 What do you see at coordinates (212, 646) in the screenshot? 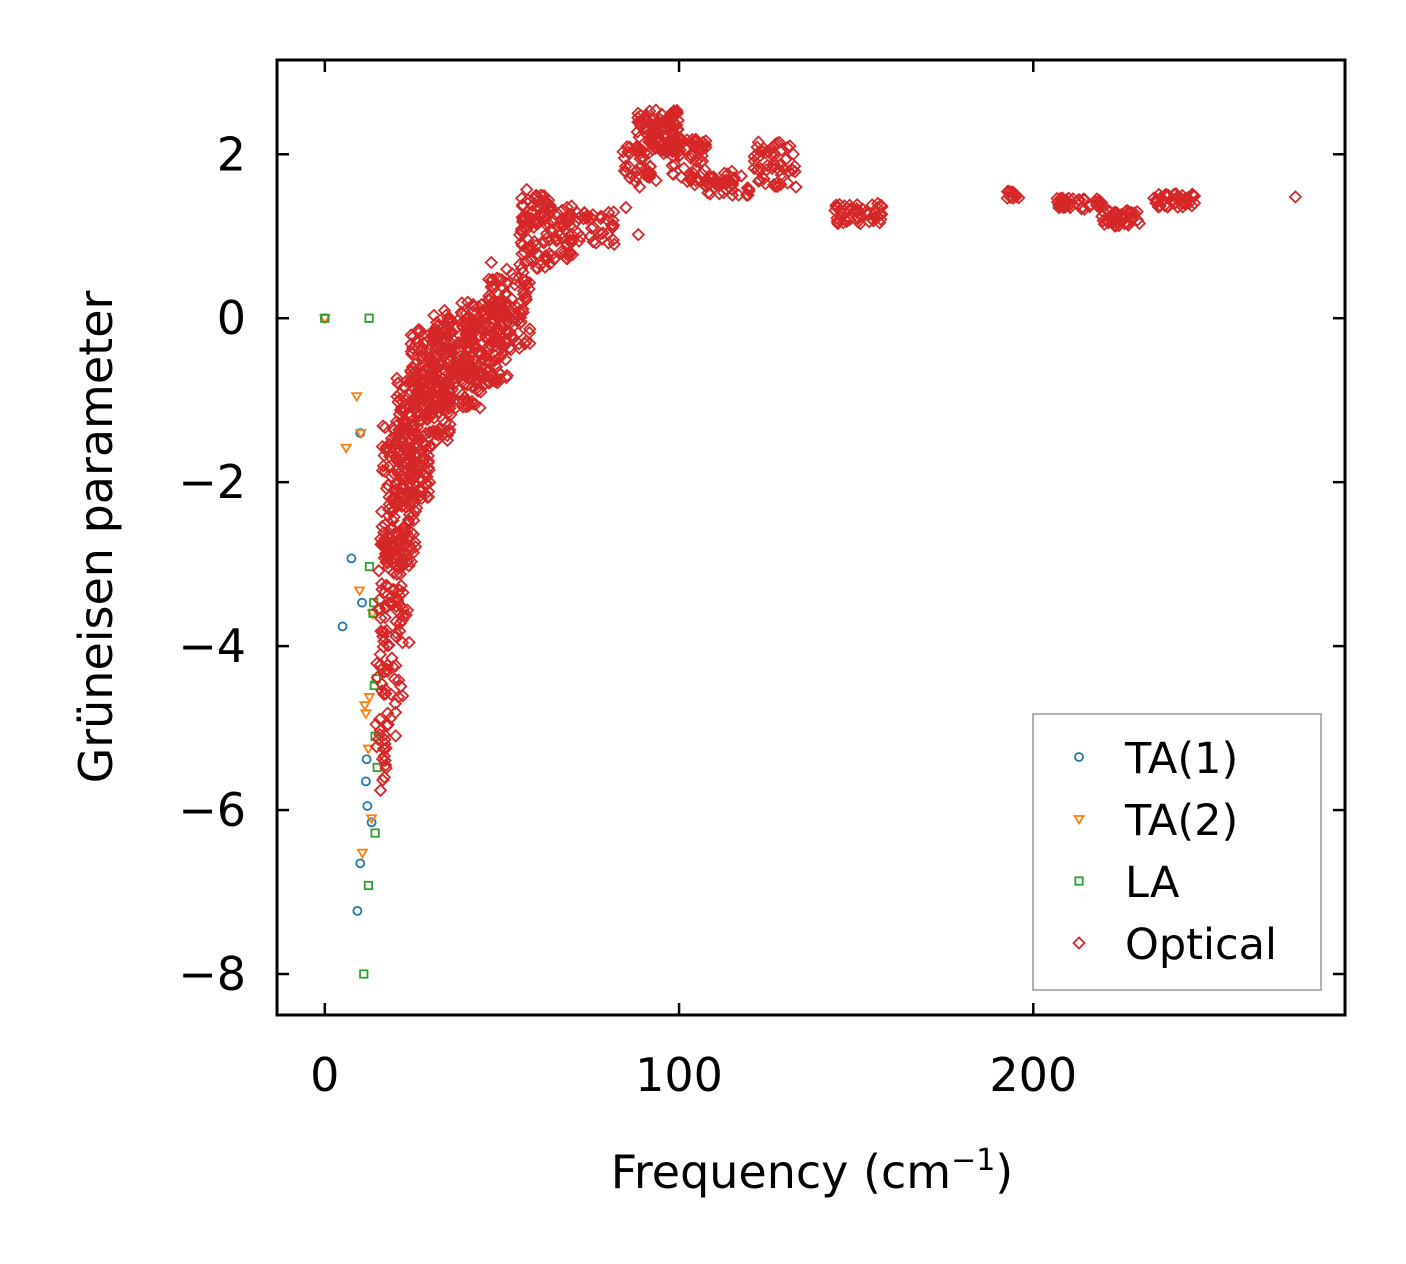
I see `y-tick-label: −4` at bounding box center [212, 646].